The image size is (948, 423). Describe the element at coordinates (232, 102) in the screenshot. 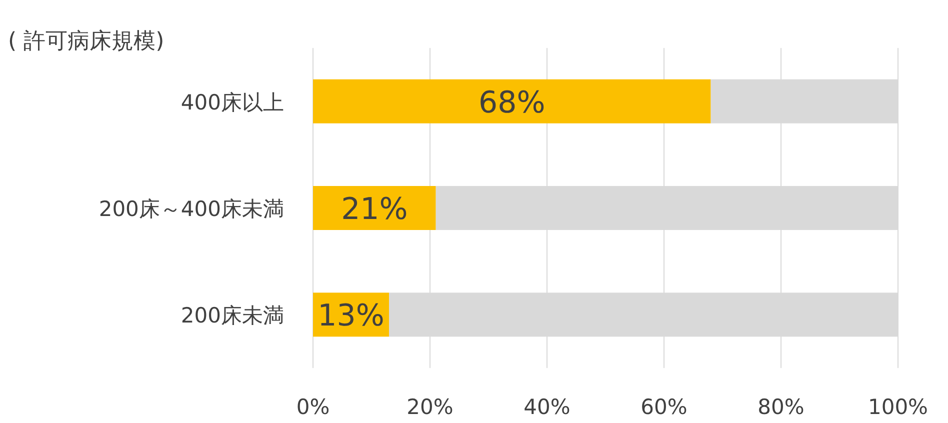

I see `y-tick-label: 400床以上` at that location.